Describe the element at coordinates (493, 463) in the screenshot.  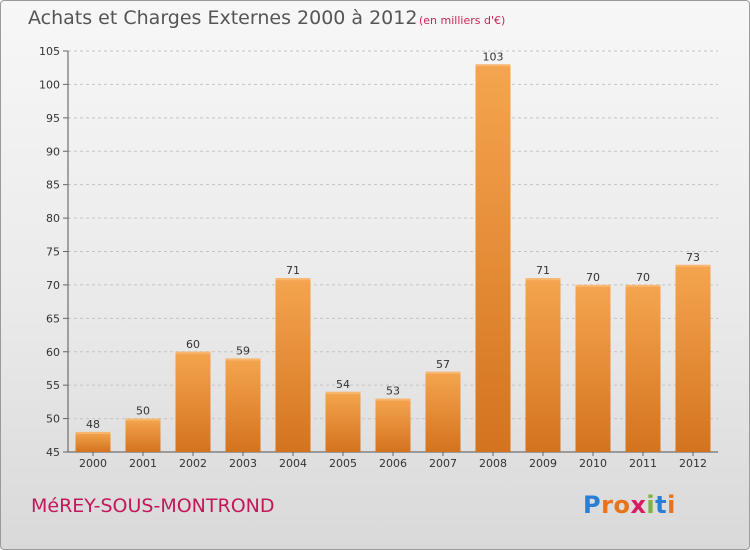
I see `x-tick-label: 2008` at that location.